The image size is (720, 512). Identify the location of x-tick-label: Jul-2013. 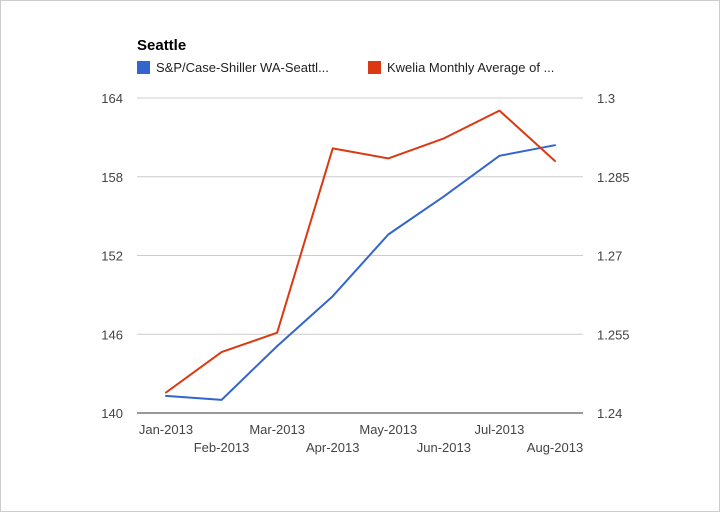
(499, 429).